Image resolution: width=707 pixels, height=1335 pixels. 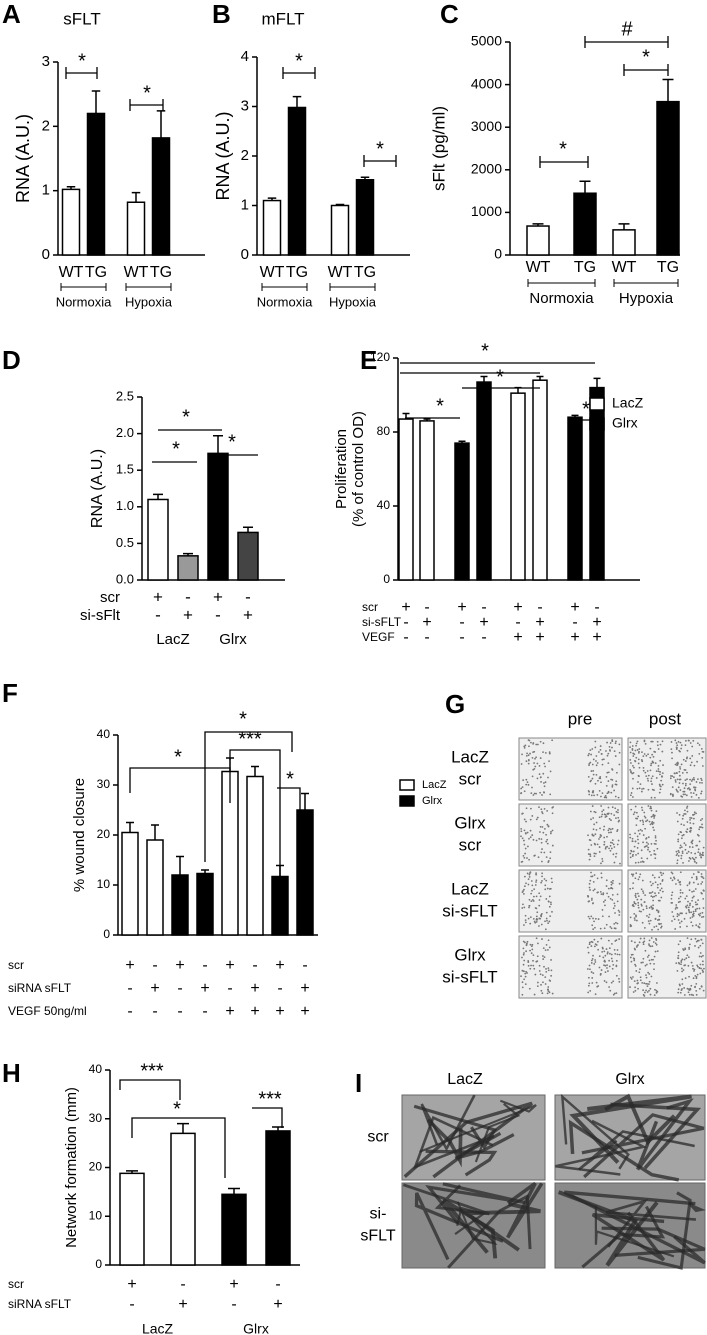 I want to click on legend-label: Glrx, so click(x=625, y=423).